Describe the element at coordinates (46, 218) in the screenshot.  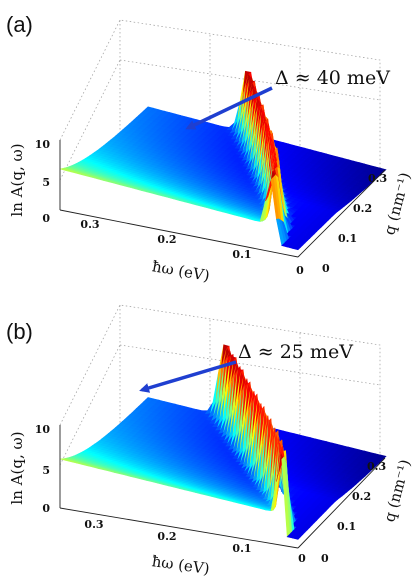
I see `panel-a-z-tick: 0` at that location.